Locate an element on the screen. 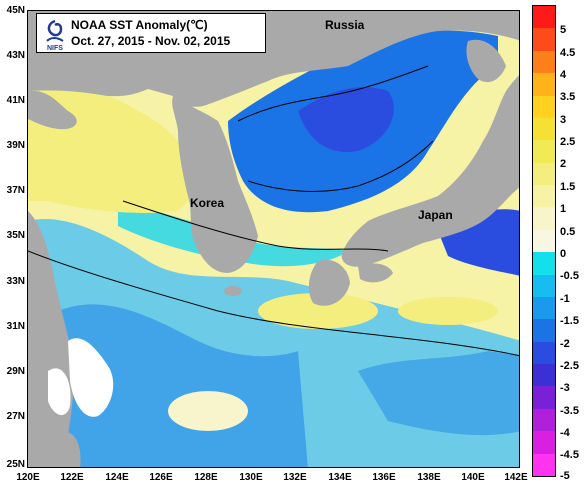 The height and width of the screenshot is (486, 586). colorbar-label: 2 is located at coordinates (563, 164).